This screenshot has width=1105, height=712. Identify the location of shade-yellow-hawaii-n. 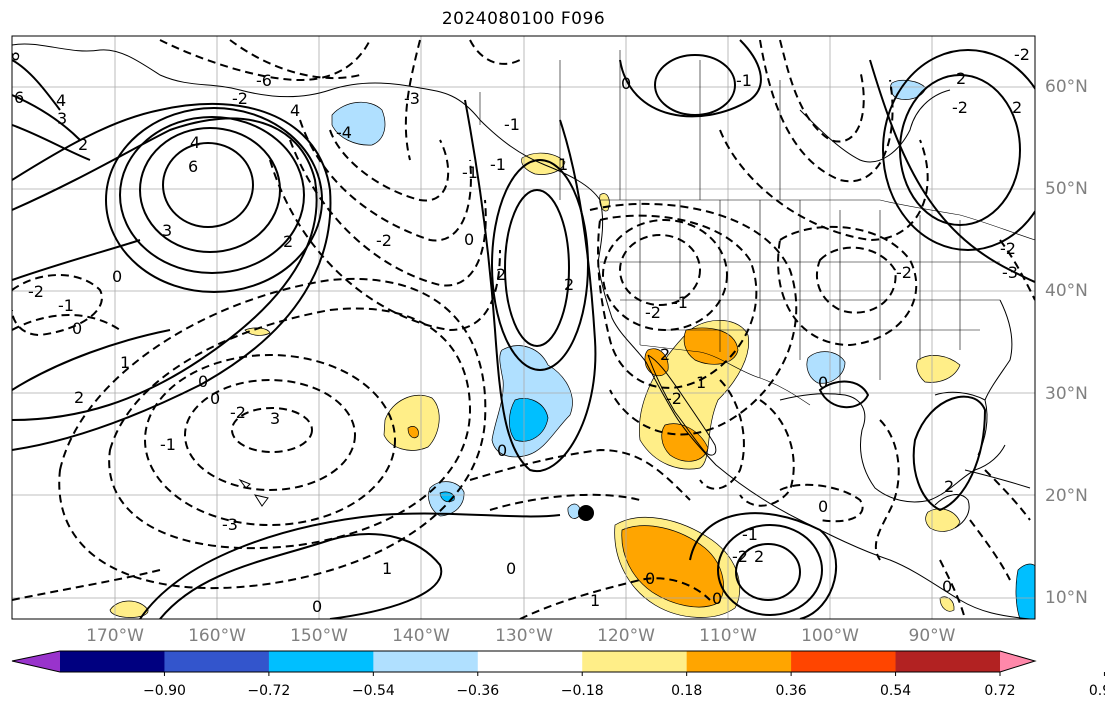
(411, 422).